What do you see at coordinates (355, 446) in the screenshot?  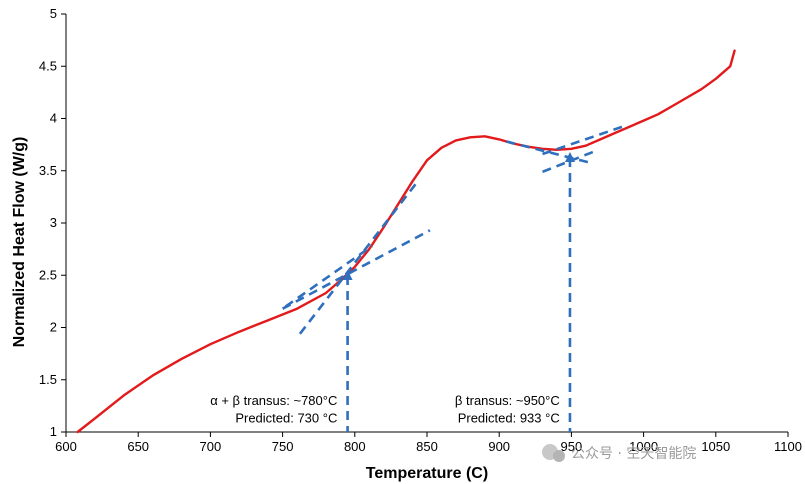 I see `x-tick-label: 800` at bounding box center [355, 446].